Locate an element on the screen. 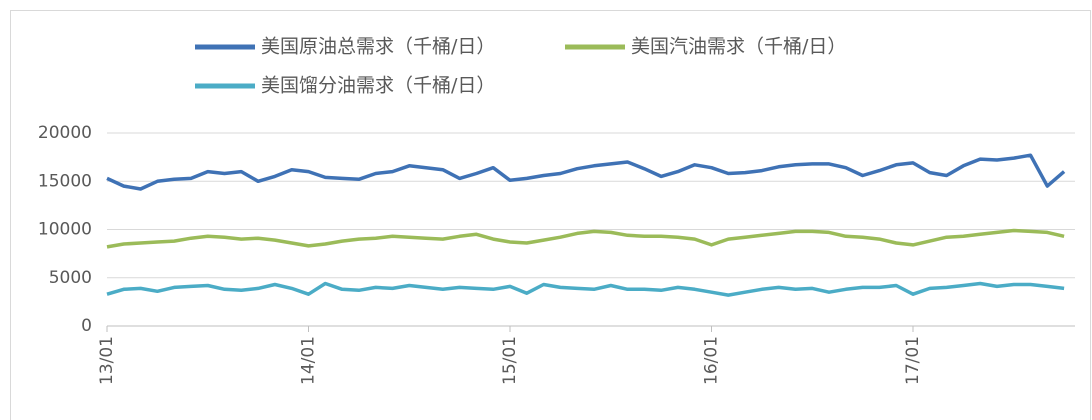  y-tick-label: 5000 is located at coordinates (70, 278).